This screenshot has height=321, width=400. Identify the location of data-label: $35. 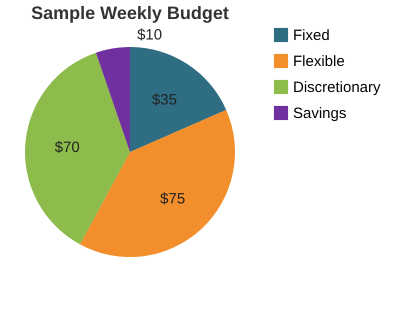
(164, 99).